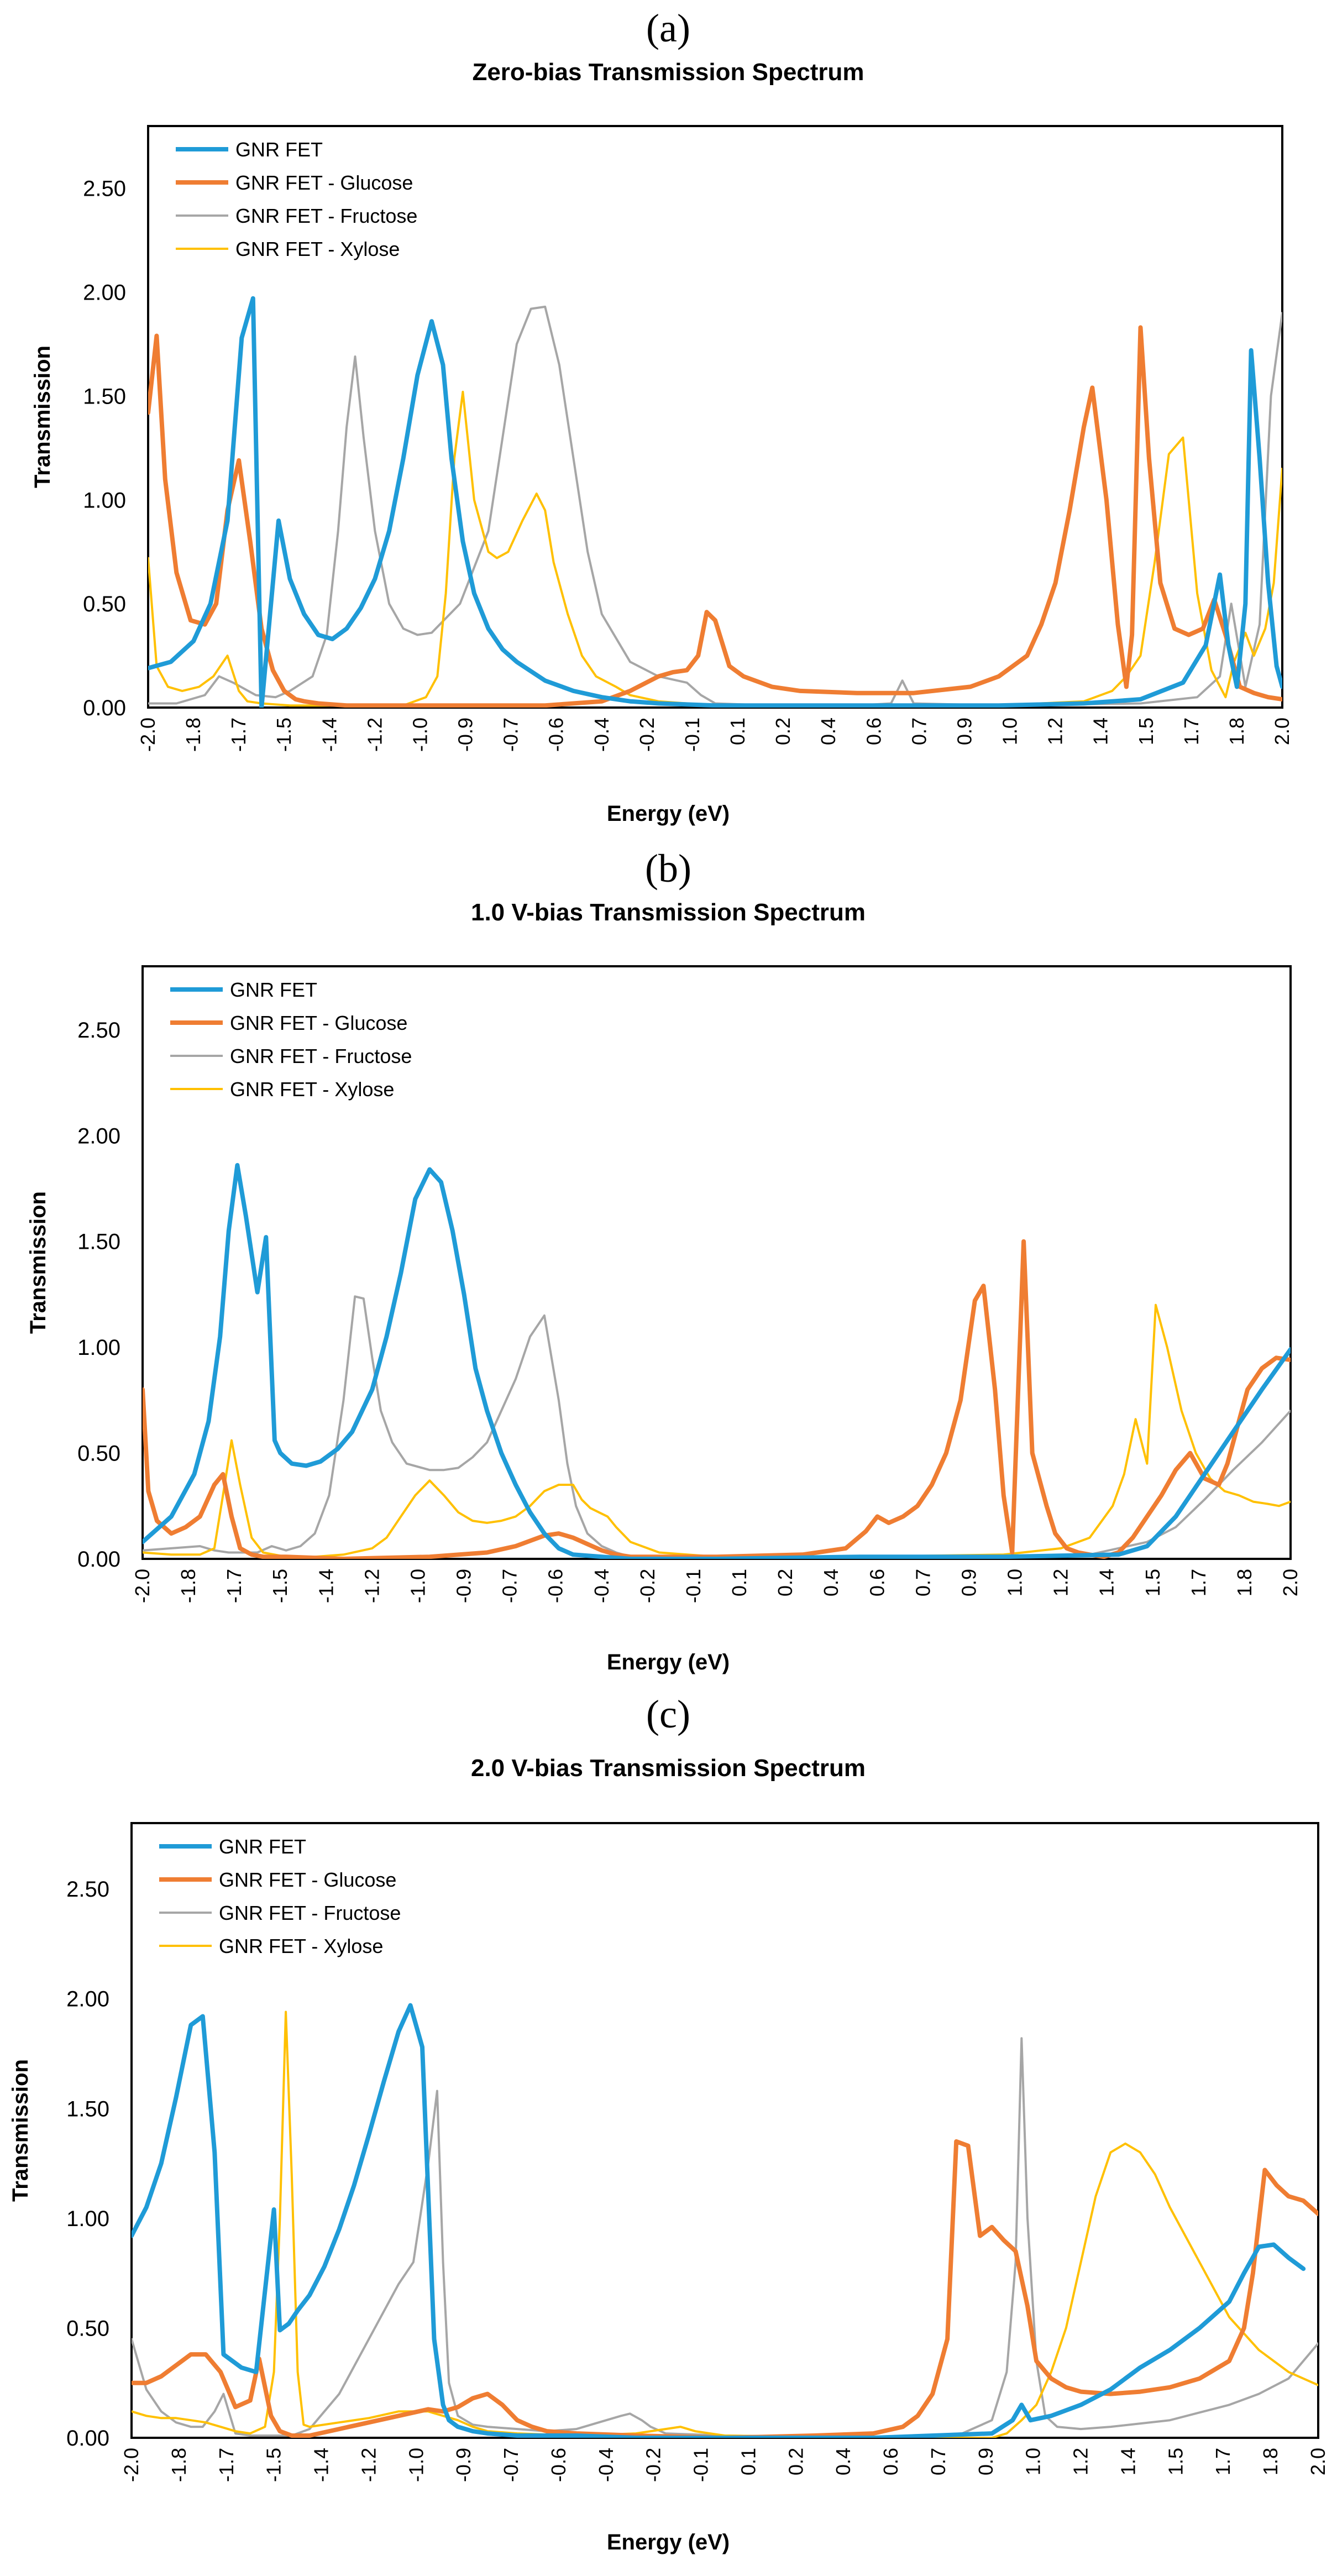 This screenshot has height=2576, width=1337. What do you see at coordinates (717, 1399) in the screenshot?
I see `series-line-glucose` at bounding box center [717, 1399].